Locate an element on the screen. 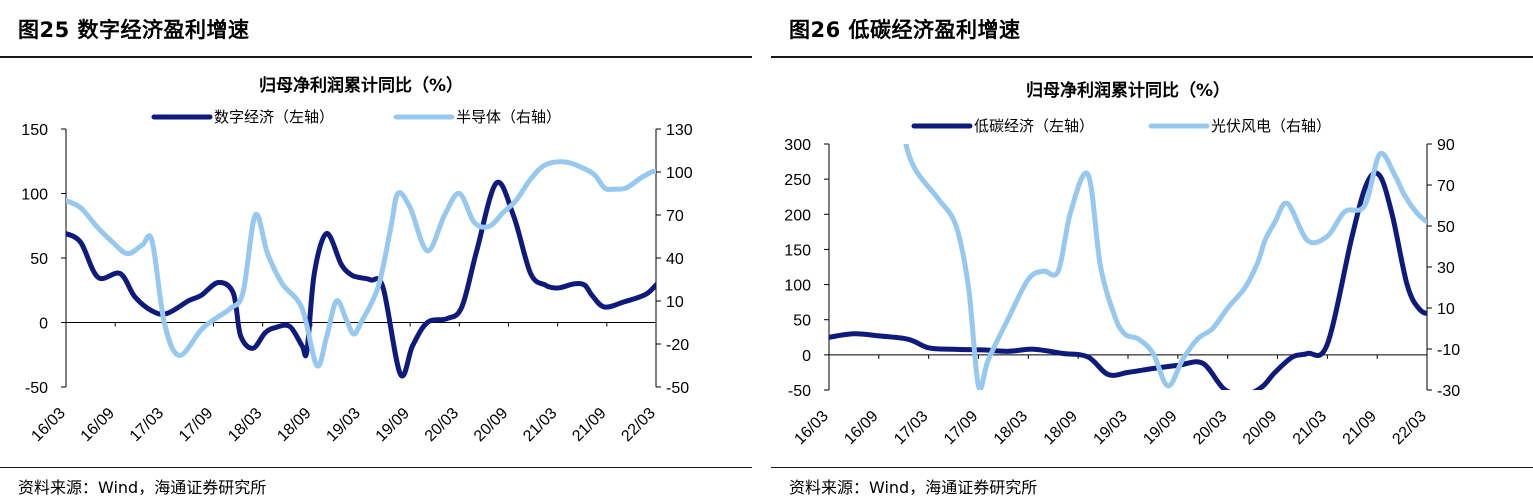 The height and width of the screenshot is (503, 1533). legend-label-数字经济左轴: 数字经济（左轴） is located at coordinates (274, 117).